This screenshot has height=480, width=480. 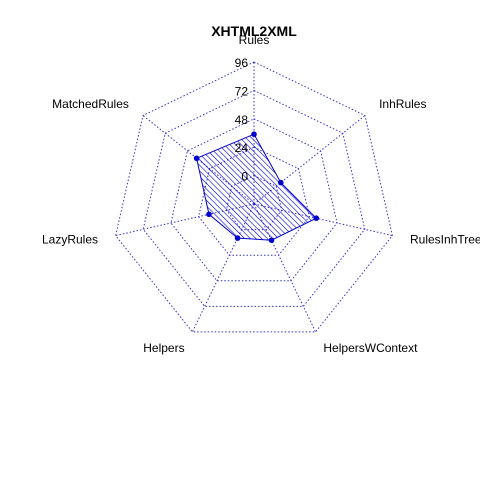 I want to click on data-point-rulesinhtrees, so click(x=316, y=218).